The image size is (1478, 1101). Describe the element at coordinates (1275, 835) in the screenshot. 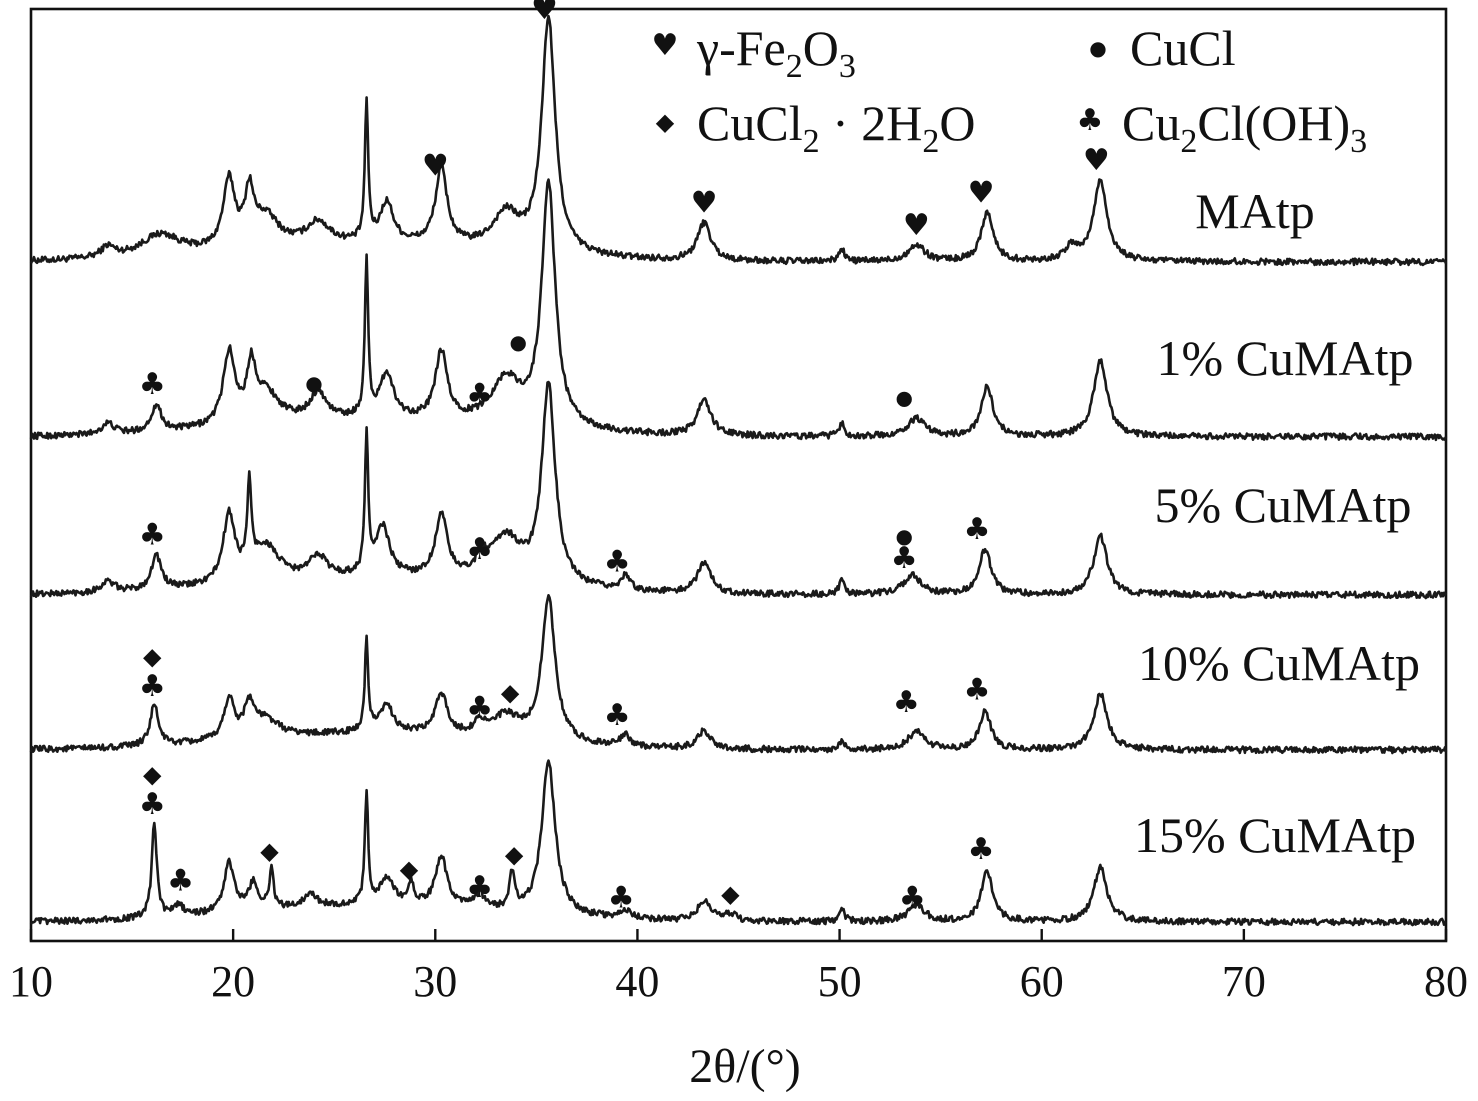

I see `series-label: 15% CuMAtp` at that location.